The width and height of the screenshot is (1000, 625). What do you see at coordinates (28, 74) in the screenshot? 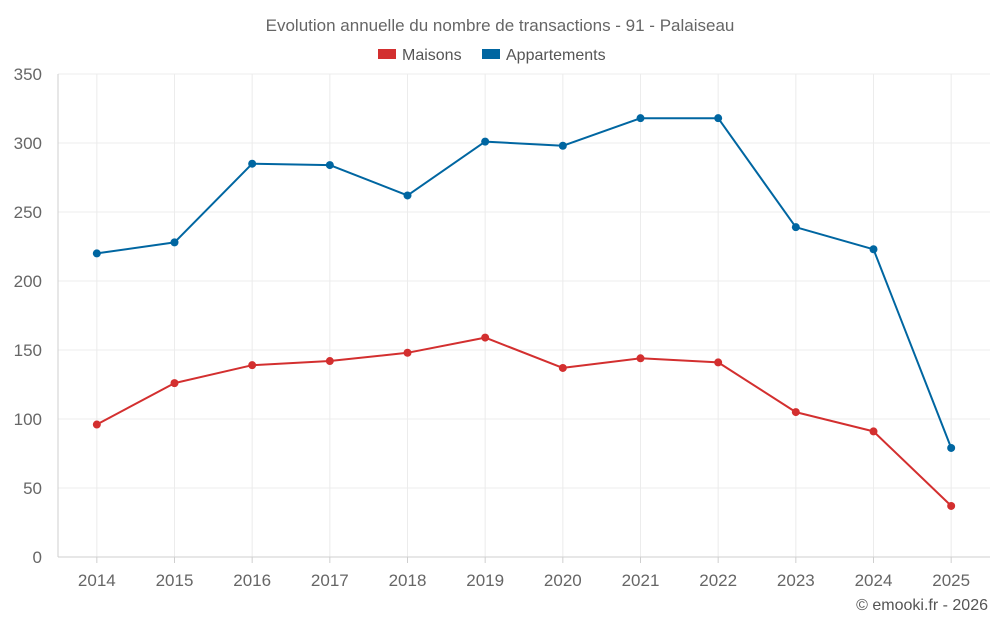
I see `y-tick-label: 350` at bounding box center [28, 74].